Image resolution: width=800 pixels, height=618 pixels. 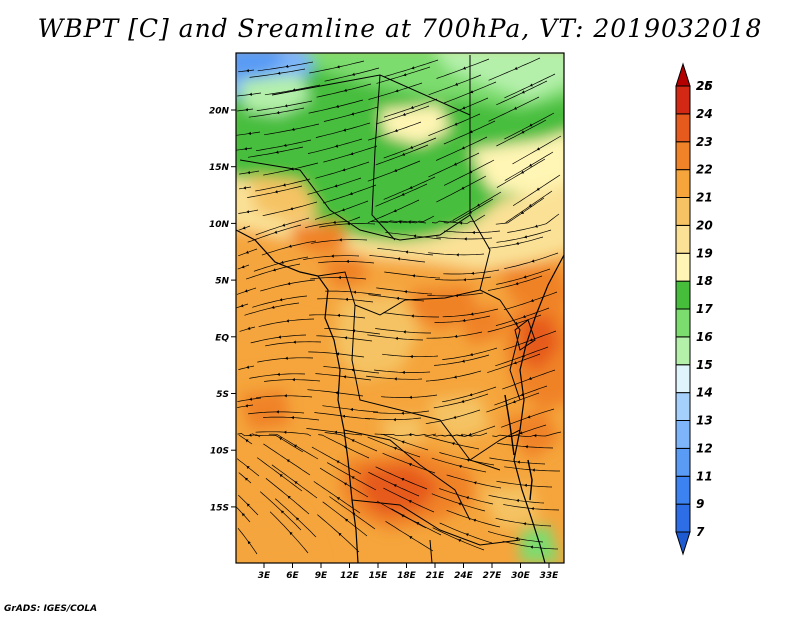 What do you see at coordinates (222, 395) in the screenshot?
I see `lat-label: 5S` at bounding box center [222, 395].